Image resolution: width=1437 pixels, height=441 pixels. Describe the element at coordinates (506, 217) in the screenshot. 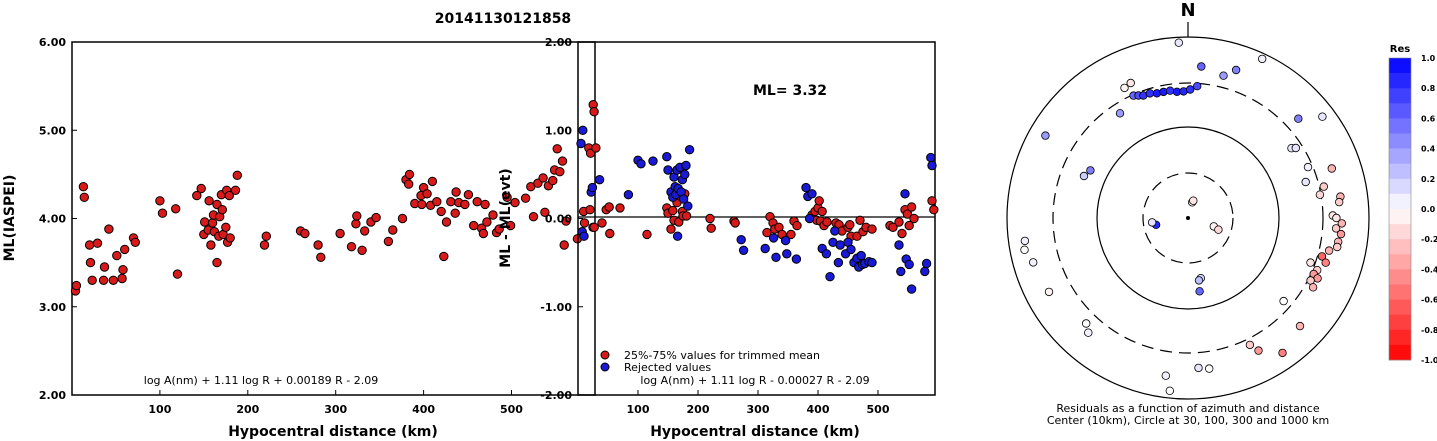

I see `ylabel-middle: ML - ML(evt)` at that location.